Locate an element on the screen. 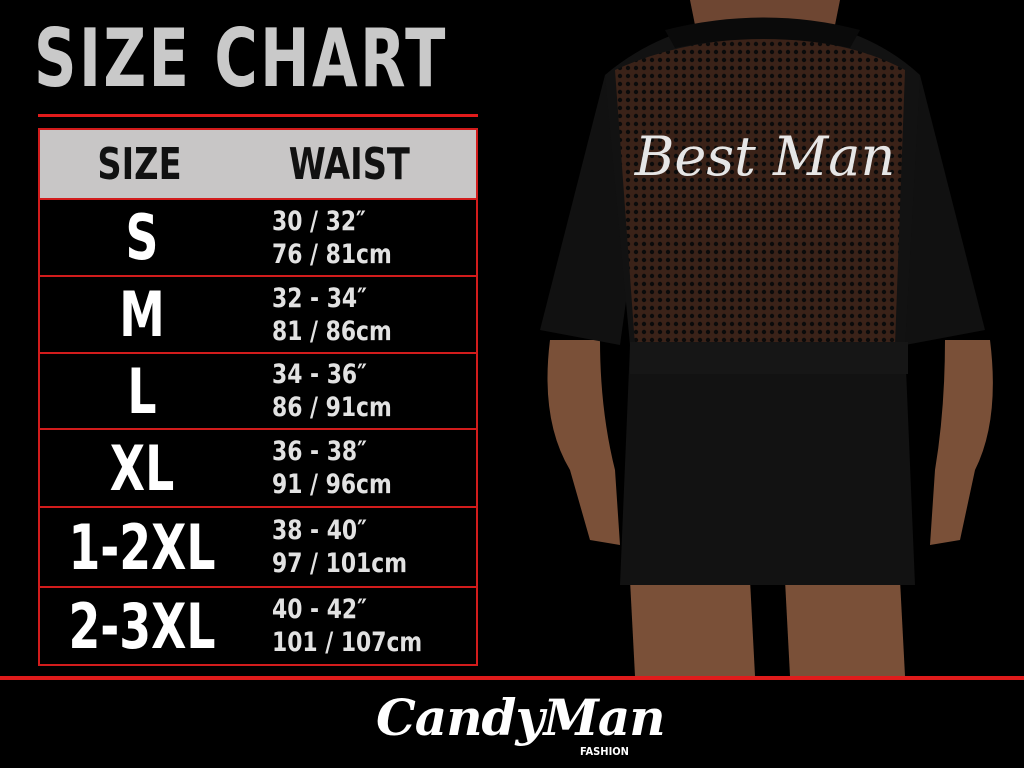 The height and width of the screenshot is (768, 1024). page-title: SIZE CHART is located at coordinates (241, 58).